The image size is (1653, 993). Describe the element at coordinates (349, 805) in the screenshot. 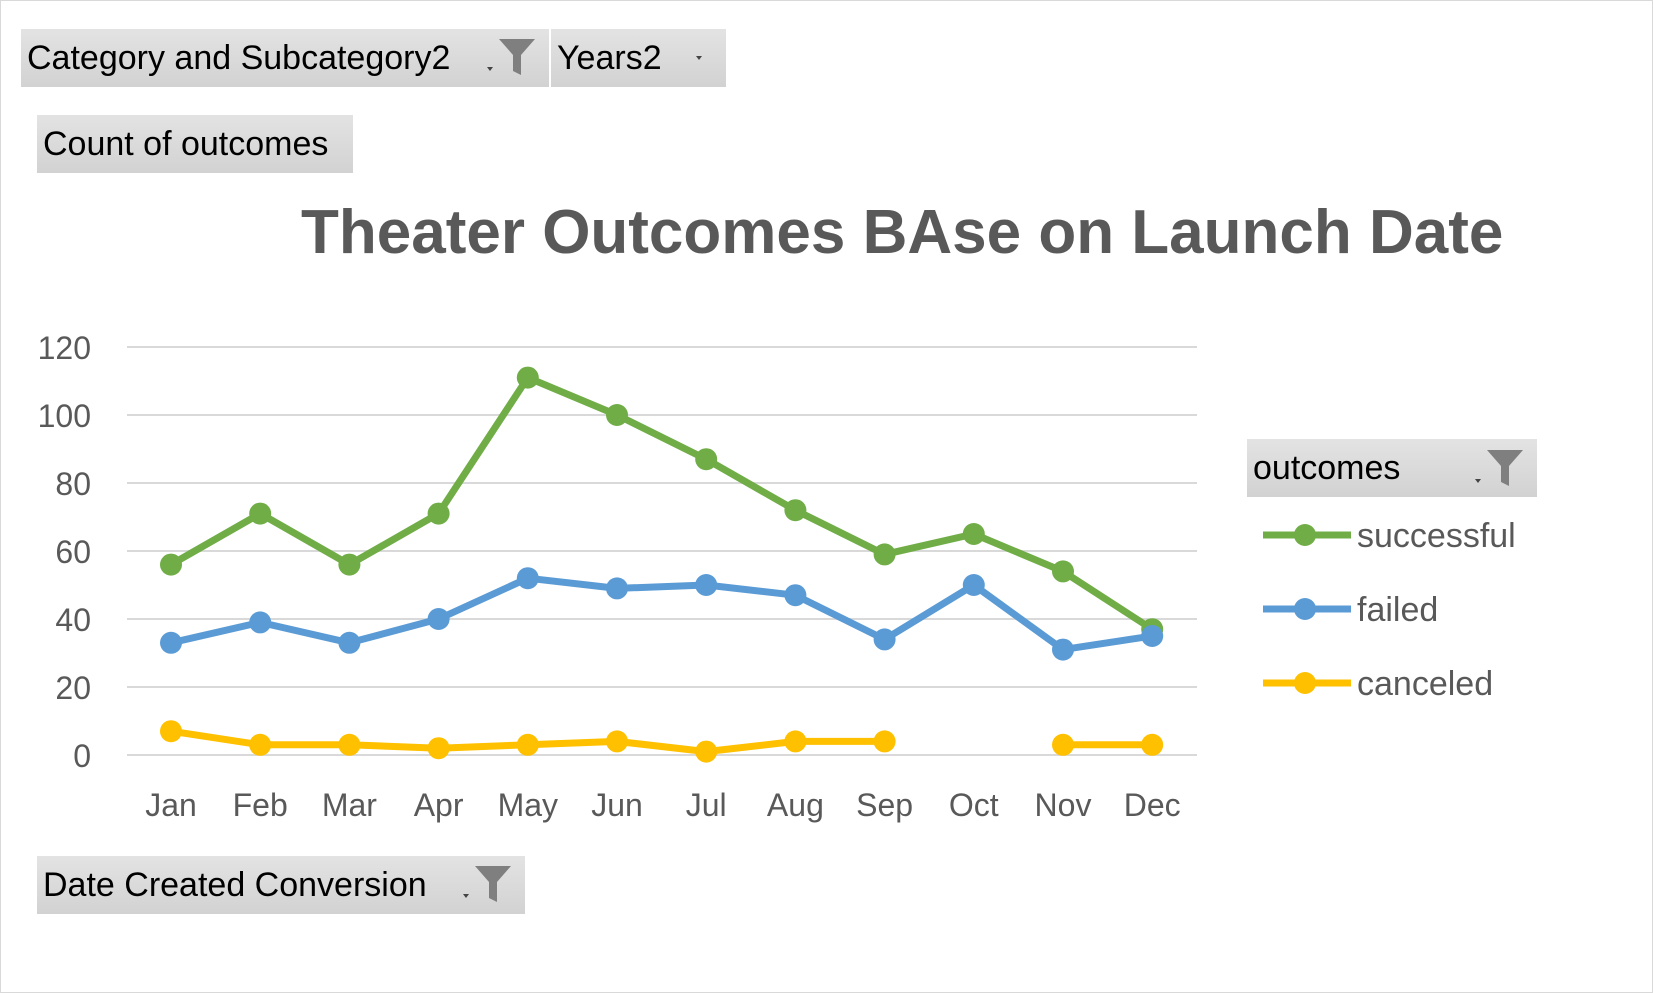

I see `x-tick-label: Mar` at that location.